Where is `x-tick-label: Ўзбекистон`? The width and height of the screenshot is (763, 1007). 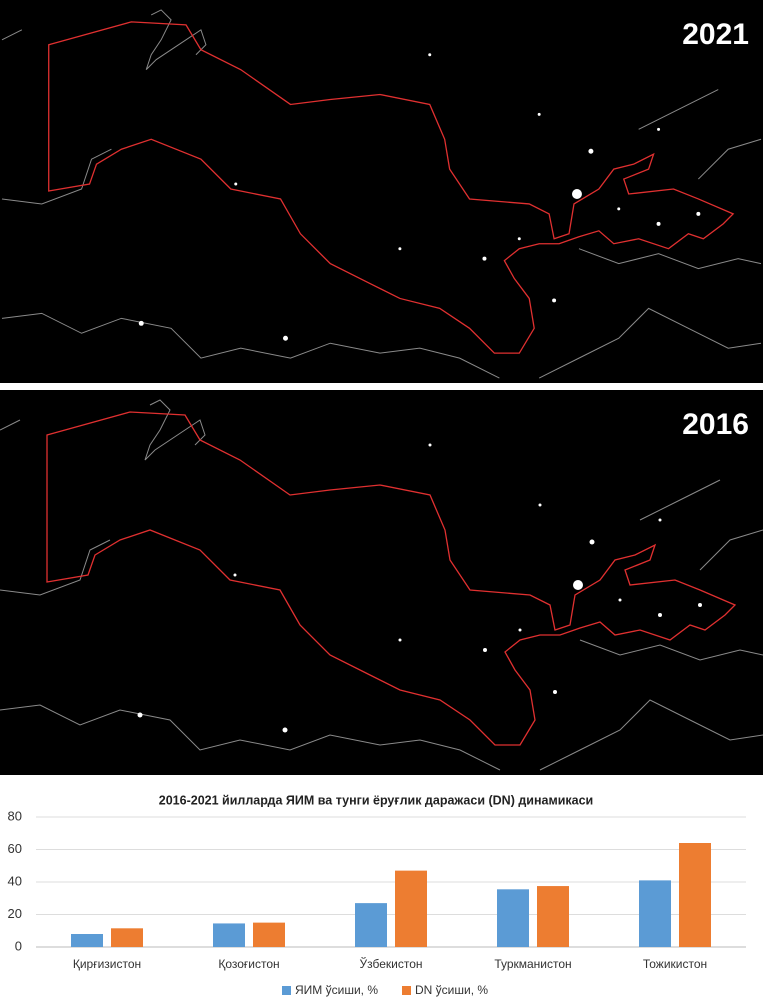
x-tick-label: Ўзбекистон is located at coordinates (390, 963).